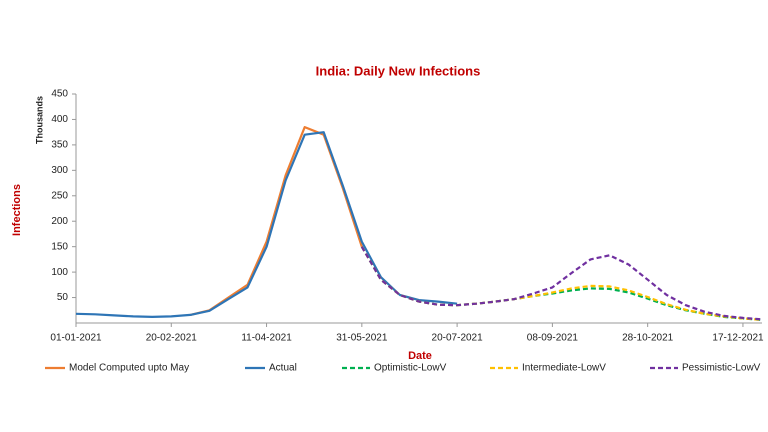  What do you see at coordinates (59, 195) in the screenshot?
I see `y-tick-label: 250` at bounding box center [59, 195].